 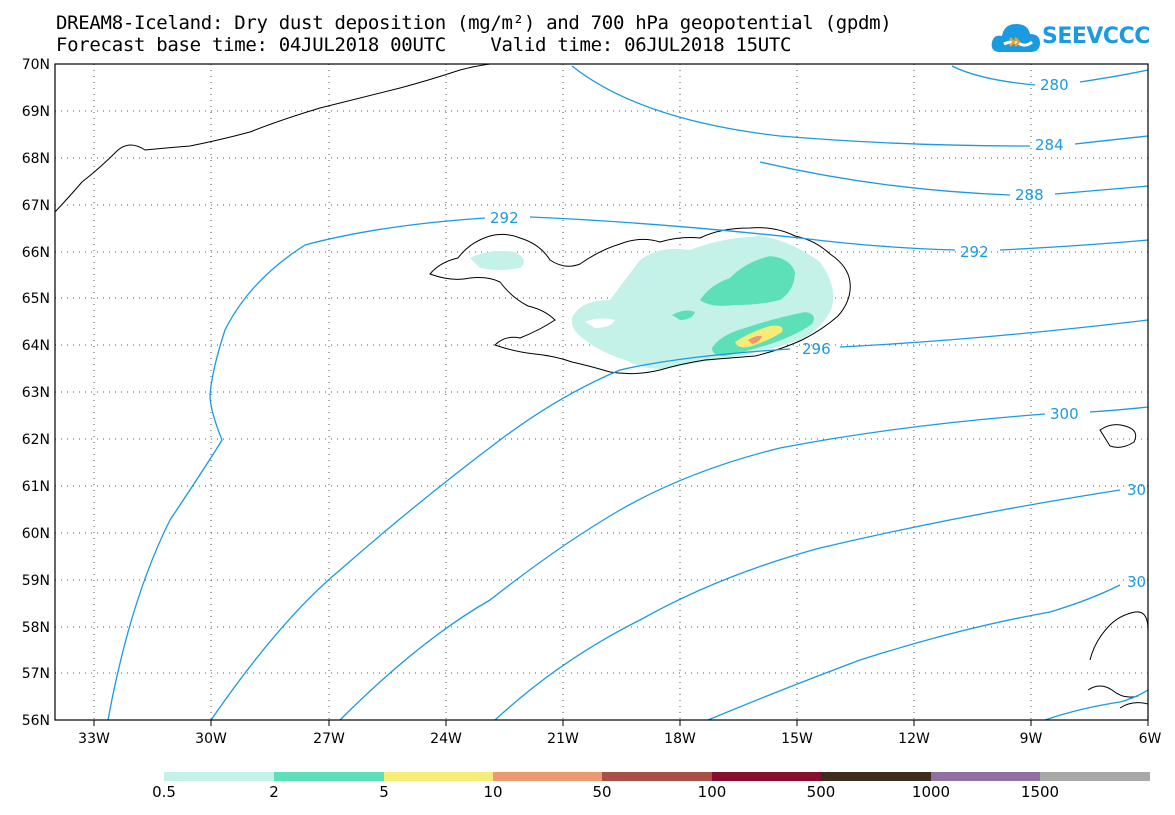 I want to click on lat-label: 58N, so click(x=36, y=628).